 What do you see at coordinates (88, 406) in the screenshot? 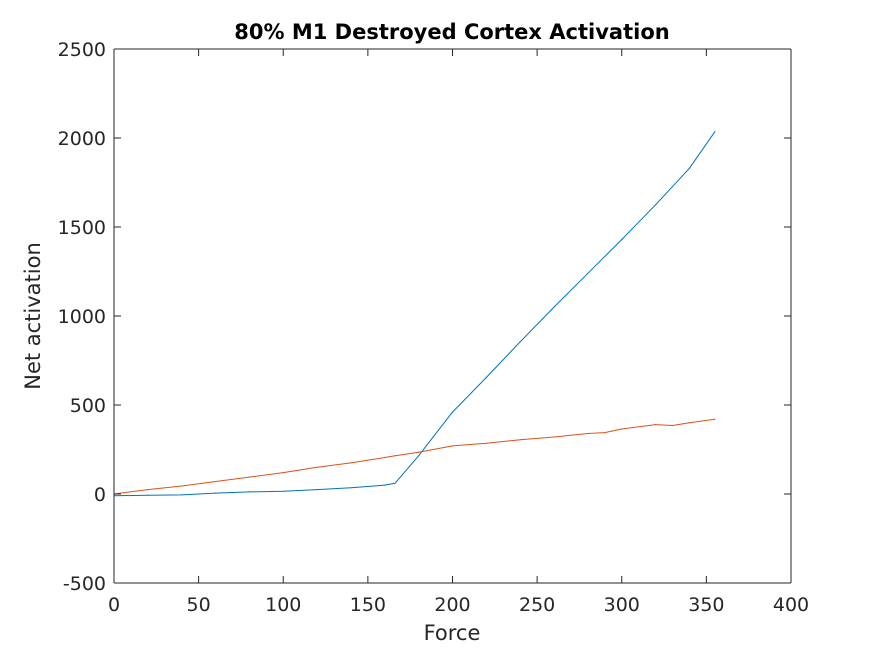
I see `y-tick-label: 500` at bounding box center [88, 406].